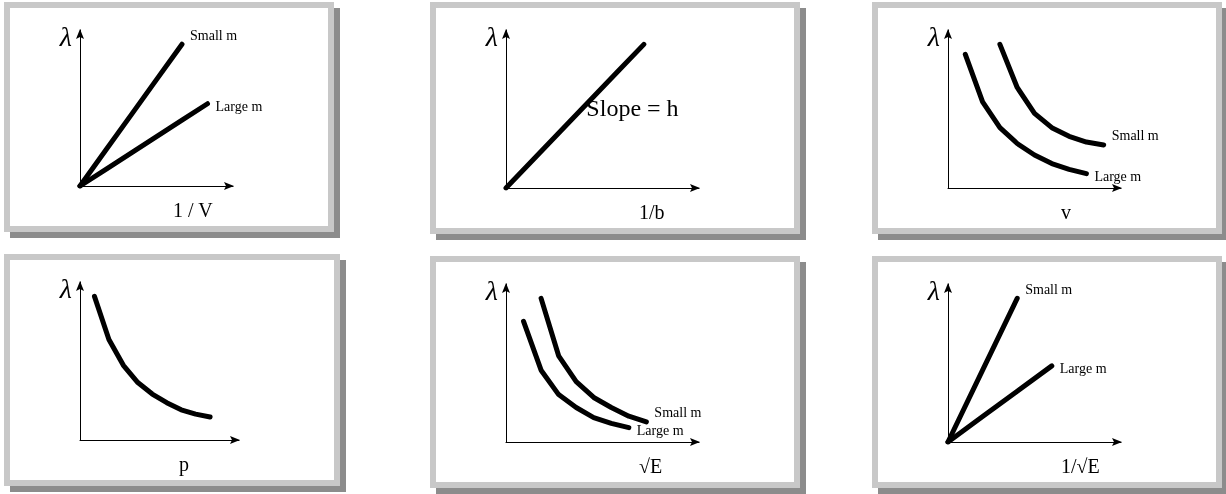 This screenshot has width=1226, height=494. Describe the element at coordinates (632, 108) in the screenshot. I see `annotation: Slope = h` at that location.